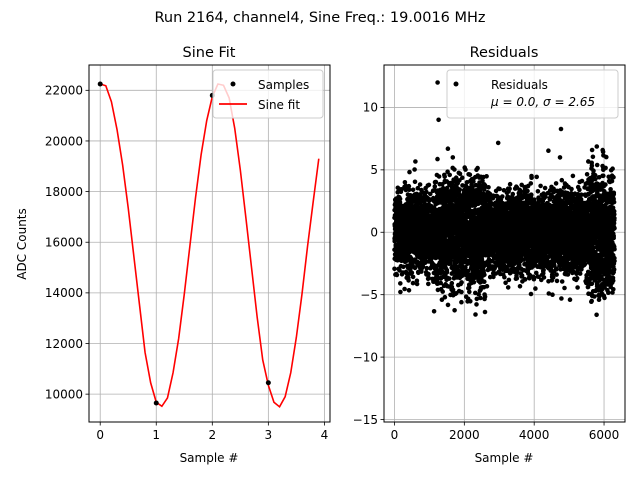 This screenshot has height=480, width=640. I want to click on residuals-legend: Residuals μ = 0.0, σ = 2.65, so click(532, 94).